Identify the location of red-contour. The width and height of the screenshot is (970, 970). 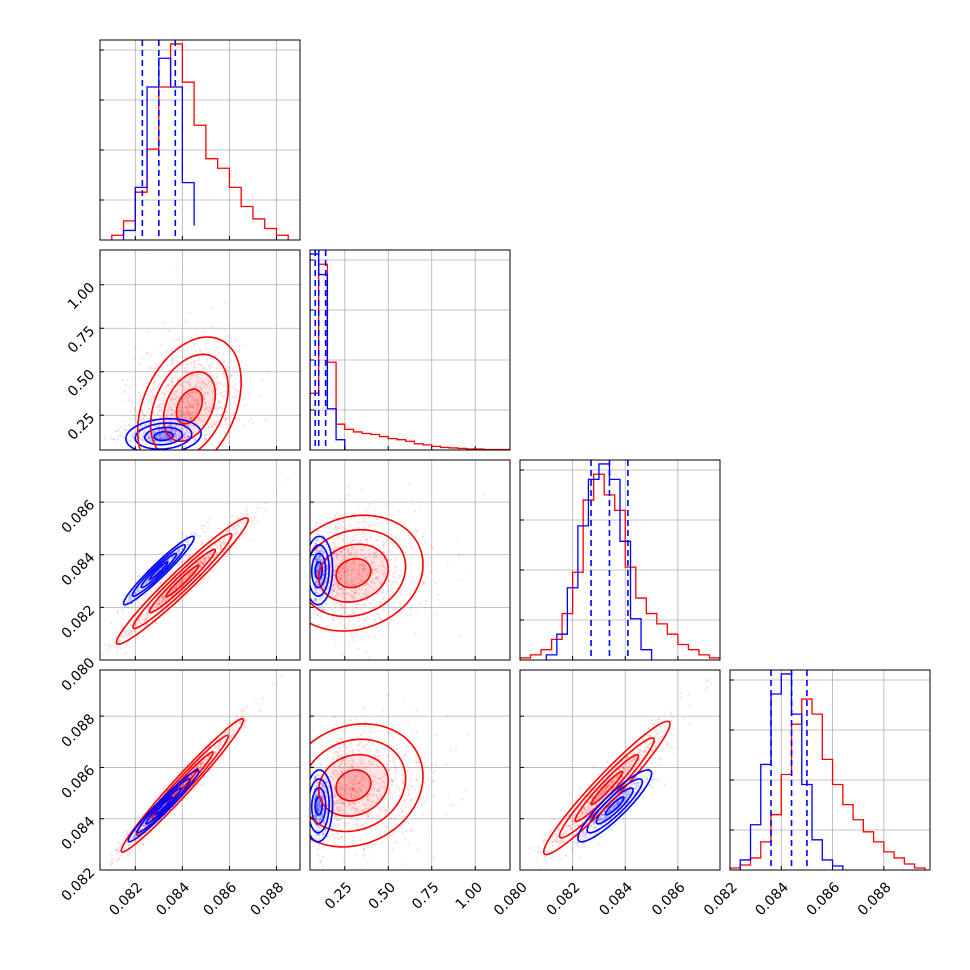
(182, 581).